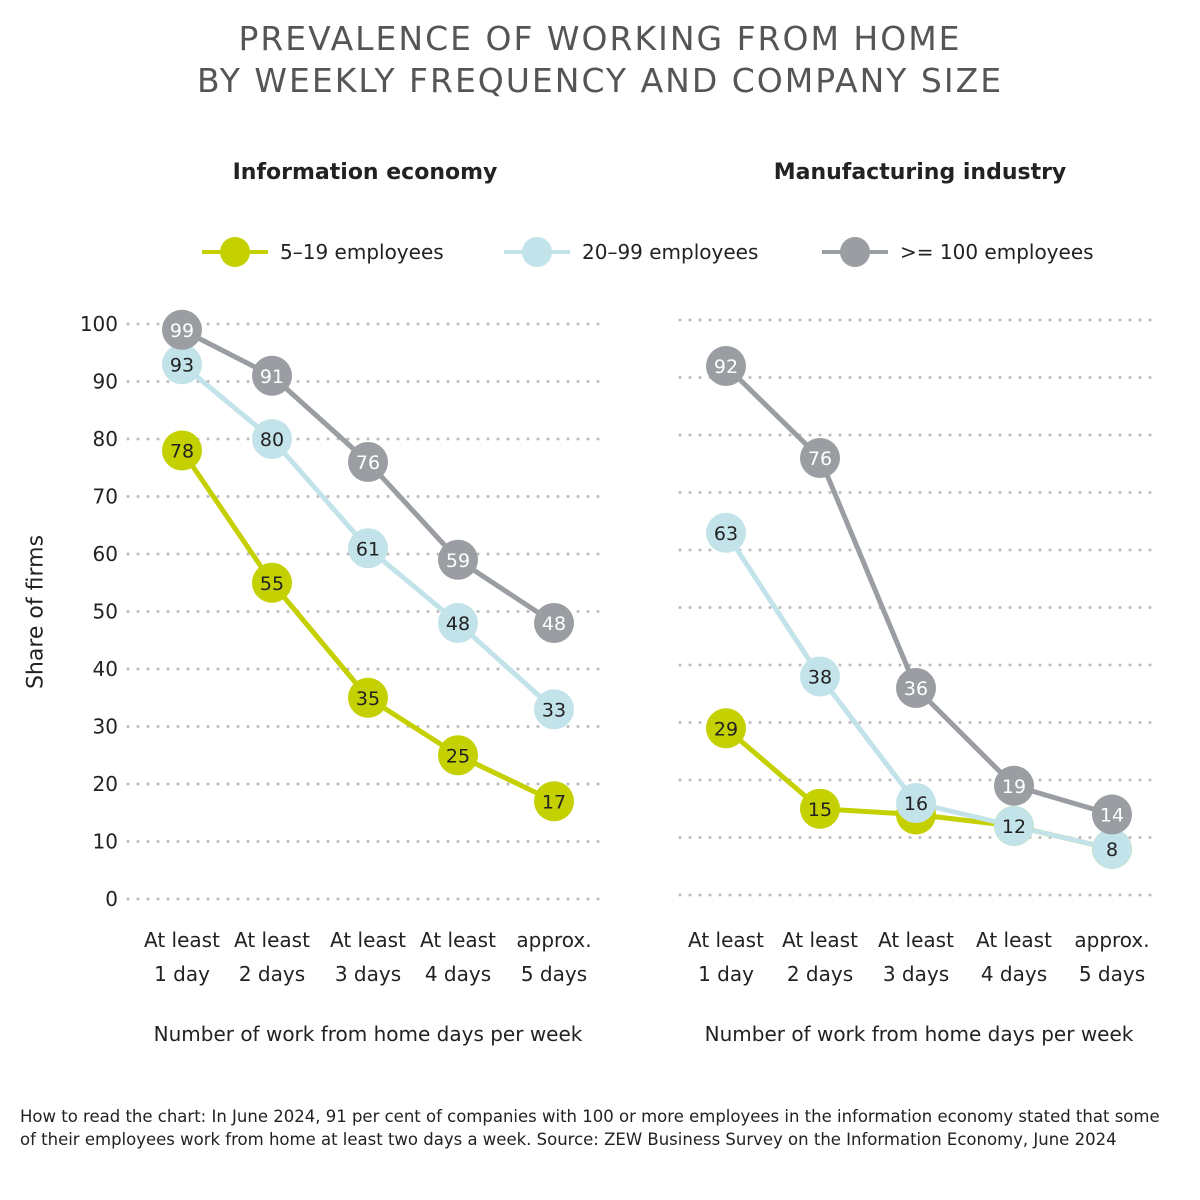 Image resolution: width=1200 pixels, height=1200 pixels. I want to click on legend-swatch-small, so click(235, 252).